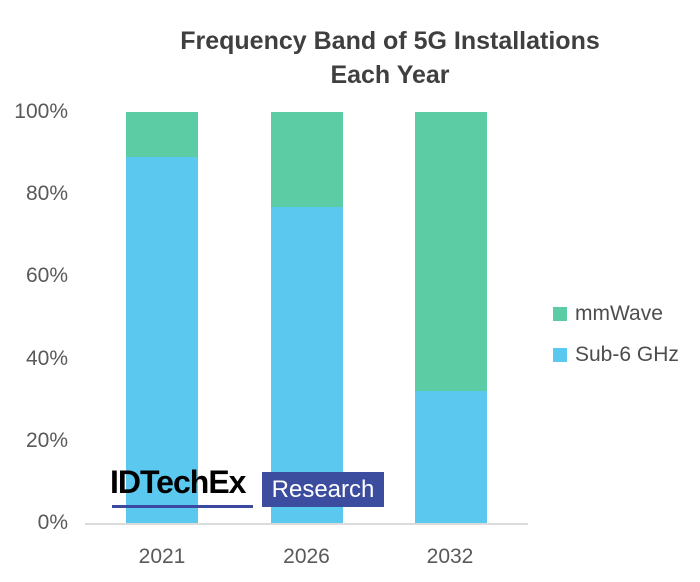  I want to click on bar-2026-segment-sub6, so click(306, 364).